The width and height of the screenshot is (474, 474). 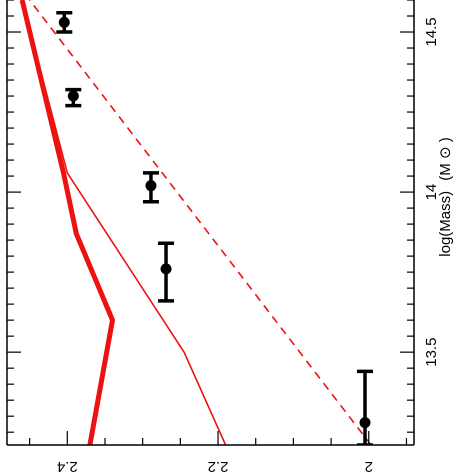 I want to click on x-axis-title: log(Mass) (M ⊙ ), so click(x=445, y=196).